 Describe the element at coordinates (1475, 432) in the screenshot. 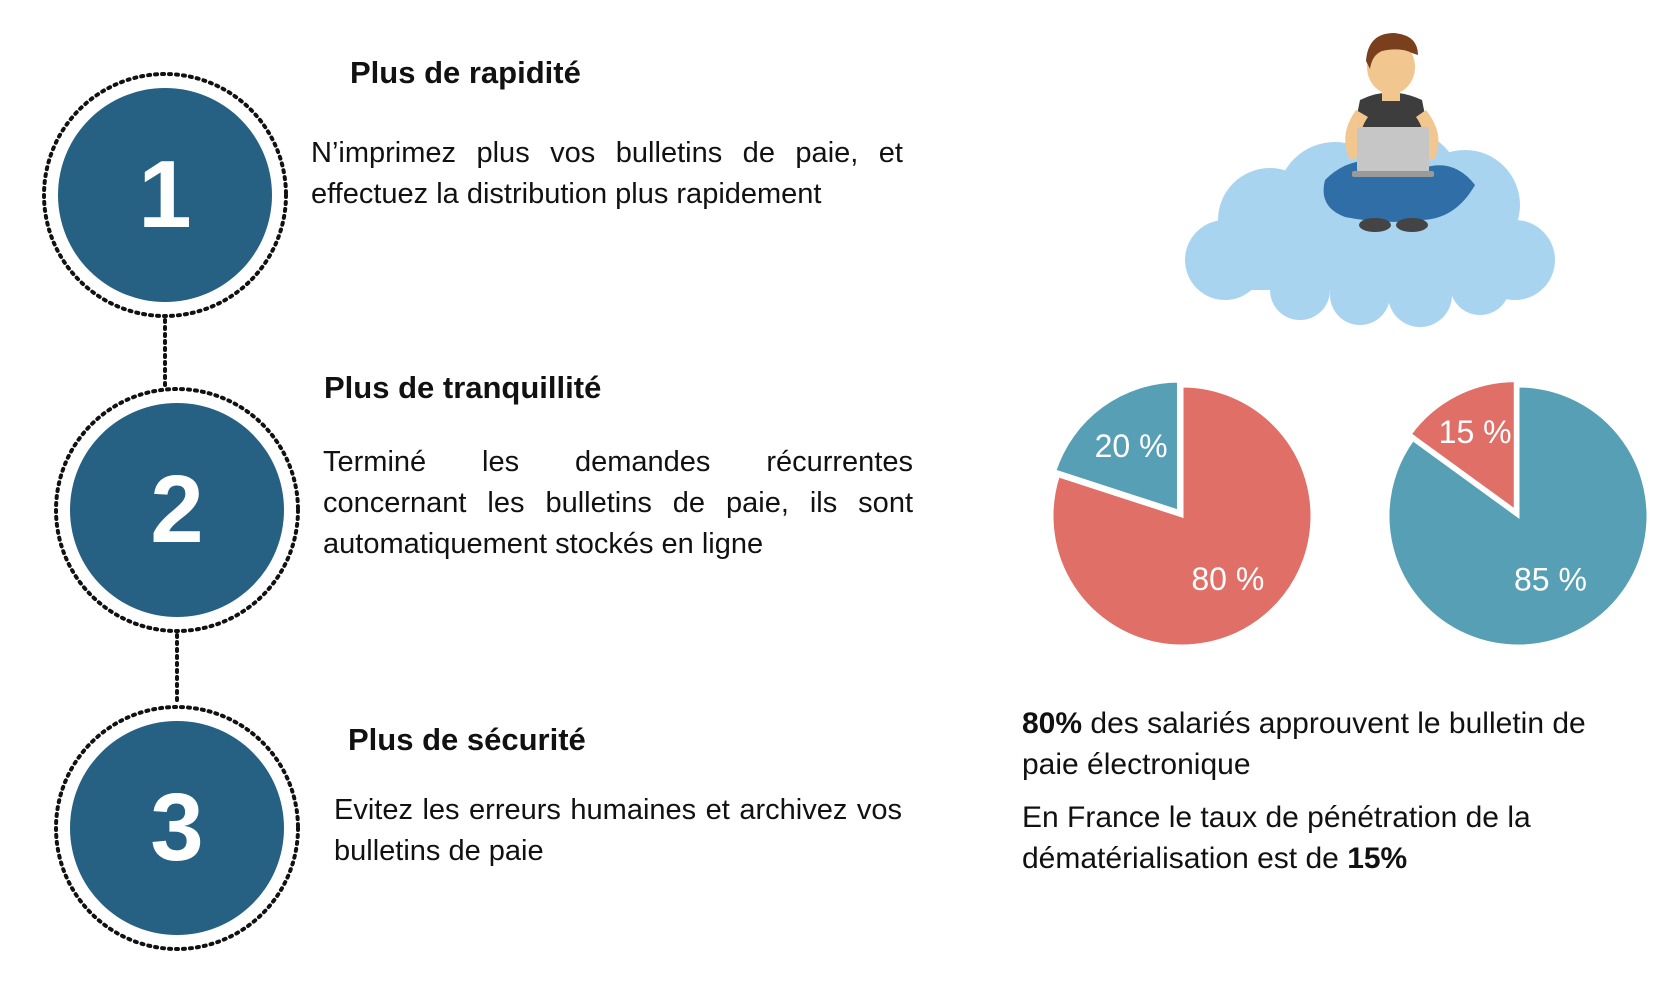

I see `pie-2-label-1: 15 %` at that location.